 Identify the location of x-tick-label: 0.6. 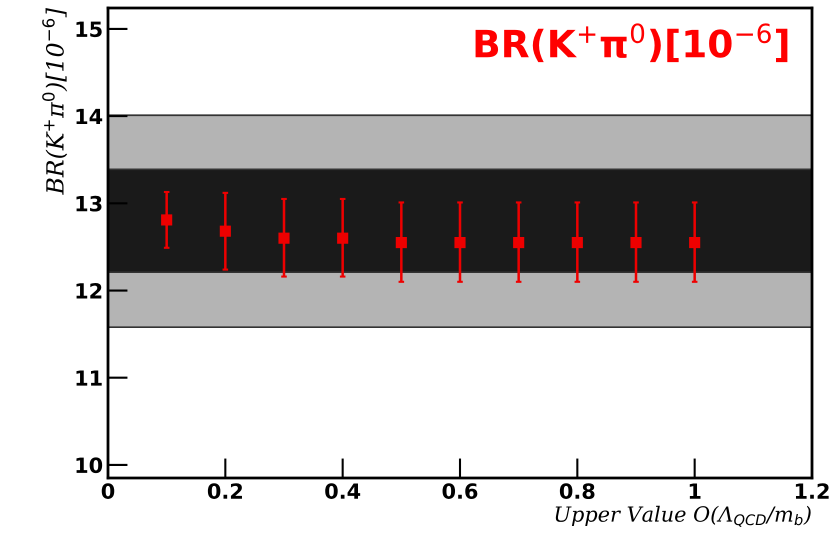
(460, 491).